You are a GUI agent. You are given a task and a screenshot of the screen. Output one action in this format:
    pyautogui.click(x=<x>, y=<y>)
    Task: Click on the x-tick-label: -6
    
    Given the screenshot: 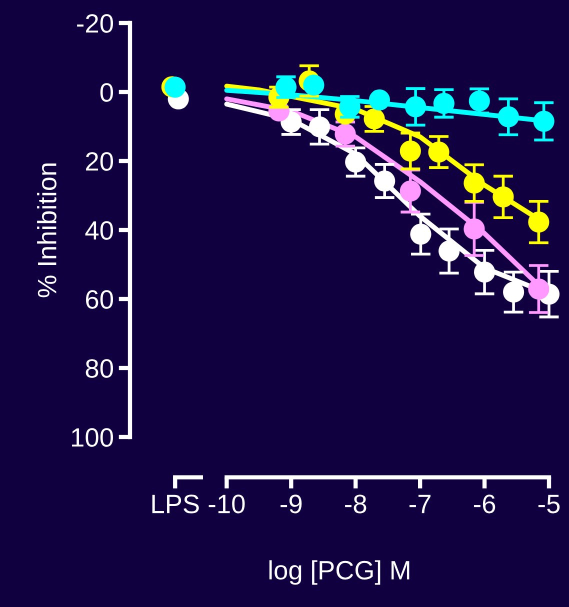 What is the action you would take?
    pyautogui.click(x=485, y=504)
    